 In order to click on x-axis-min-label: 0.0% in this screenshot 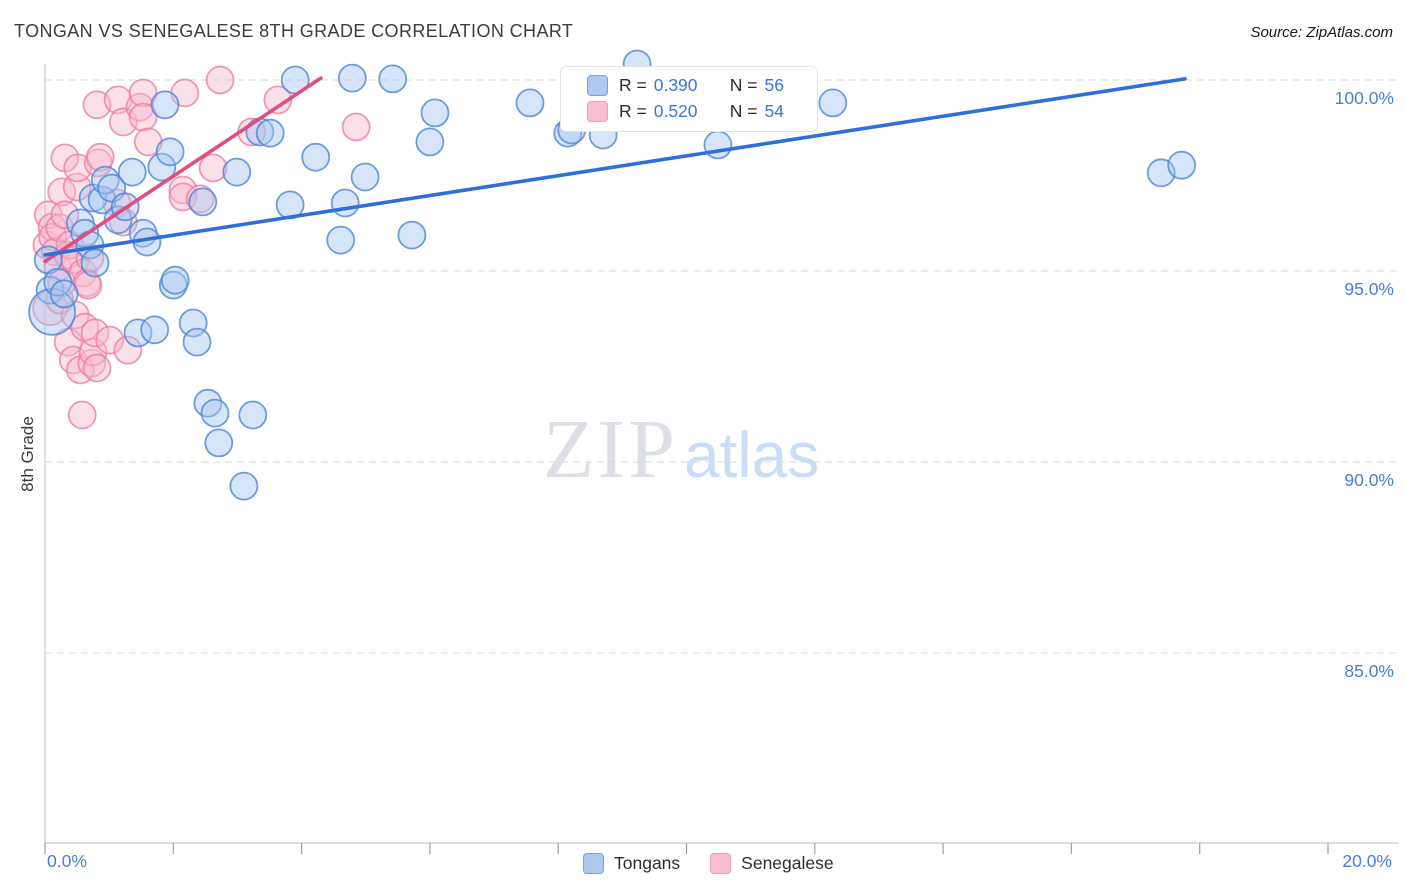, I will do `click(67, 861)`.